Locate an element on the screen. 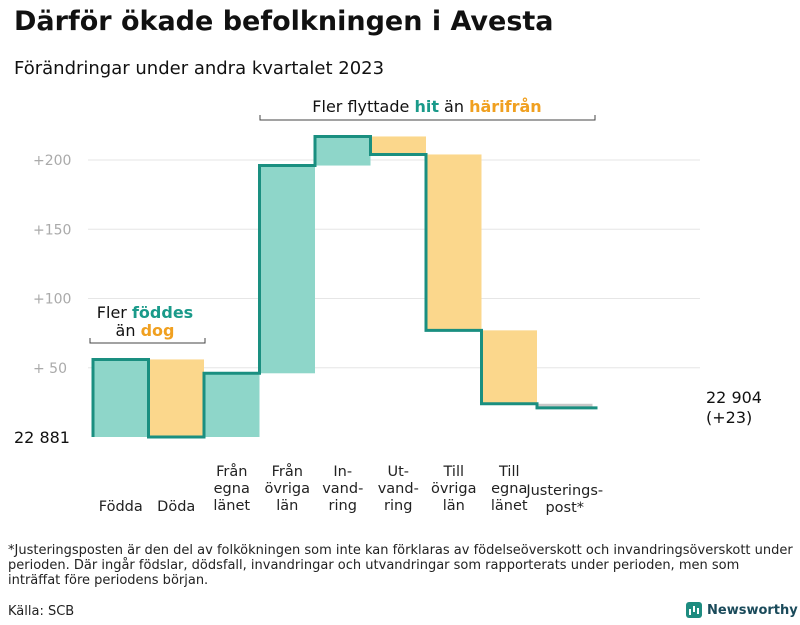 This screenshot has width=800, height=625. brand-logo: Newsworthy is located at coordinates (742, 610).